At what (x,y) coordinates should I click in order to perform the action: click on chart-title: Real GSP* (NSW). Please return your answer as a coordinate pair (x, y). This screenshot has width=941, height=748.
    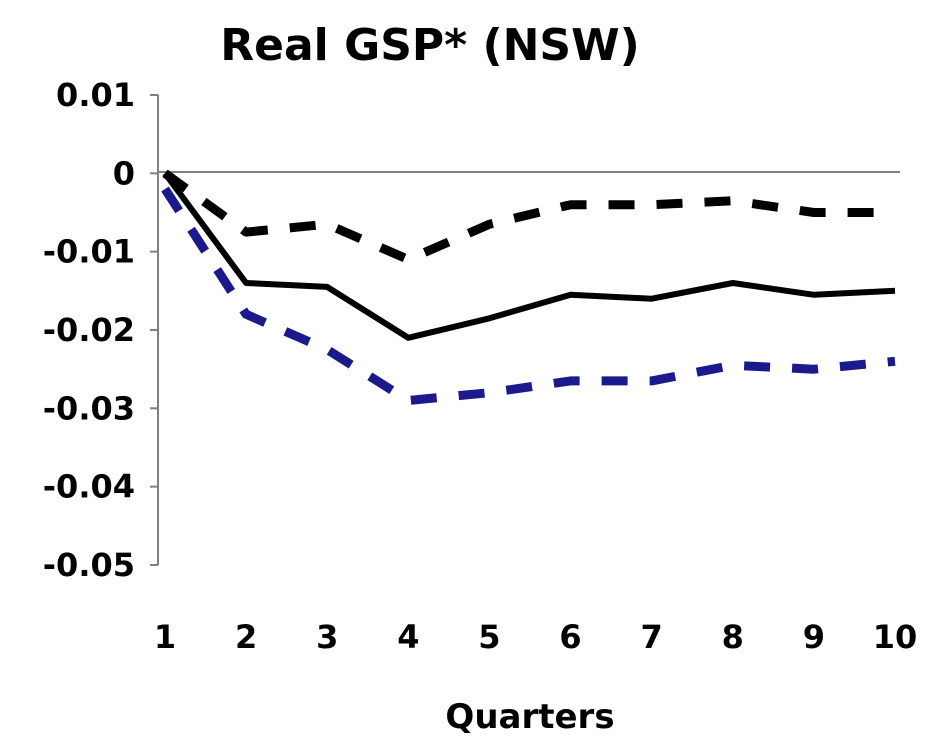
    Looking at the image, I should click on (429, 45).